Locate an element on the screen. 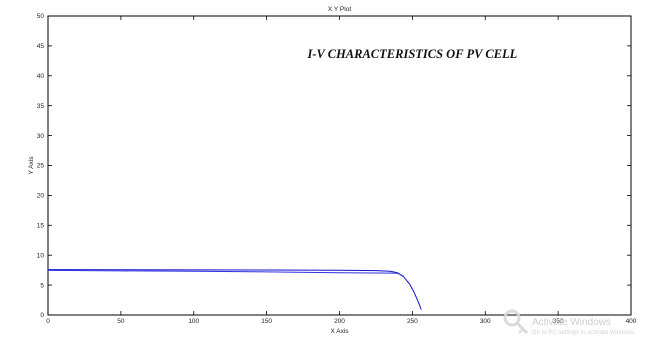 Image resolution: width=655 pixels, height=342 pixels. x-tick-label: 100 is located at coordinates (193, 321).